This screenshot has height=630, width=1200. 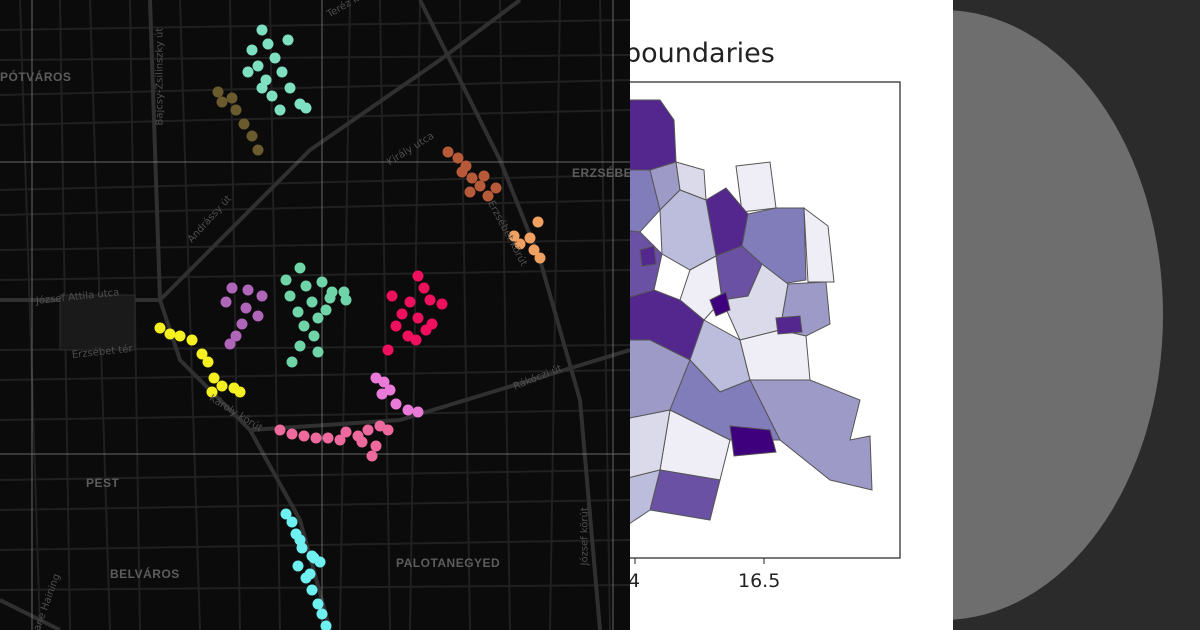 I want to click on street-label-0: Bajcsy-Zsilinszky út, so click(x=160, y=76).